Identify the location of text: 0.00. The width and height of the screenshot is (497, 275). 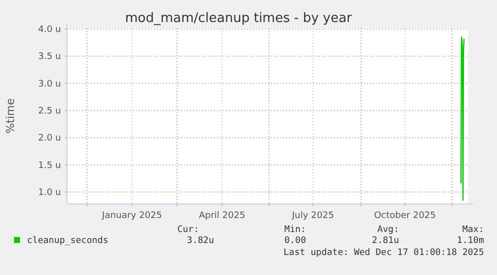
(295, 241).